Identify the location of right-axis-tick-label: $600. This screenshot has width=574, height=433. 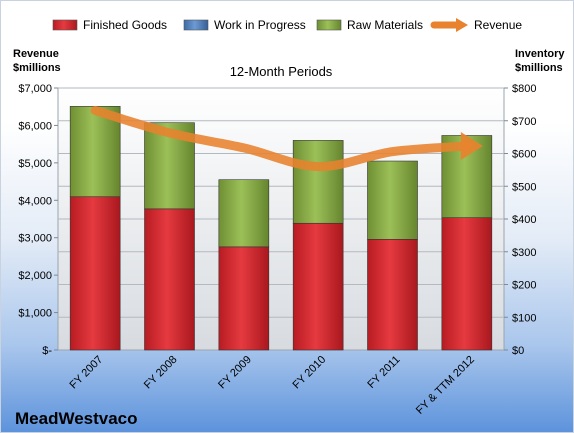
(524, 155).